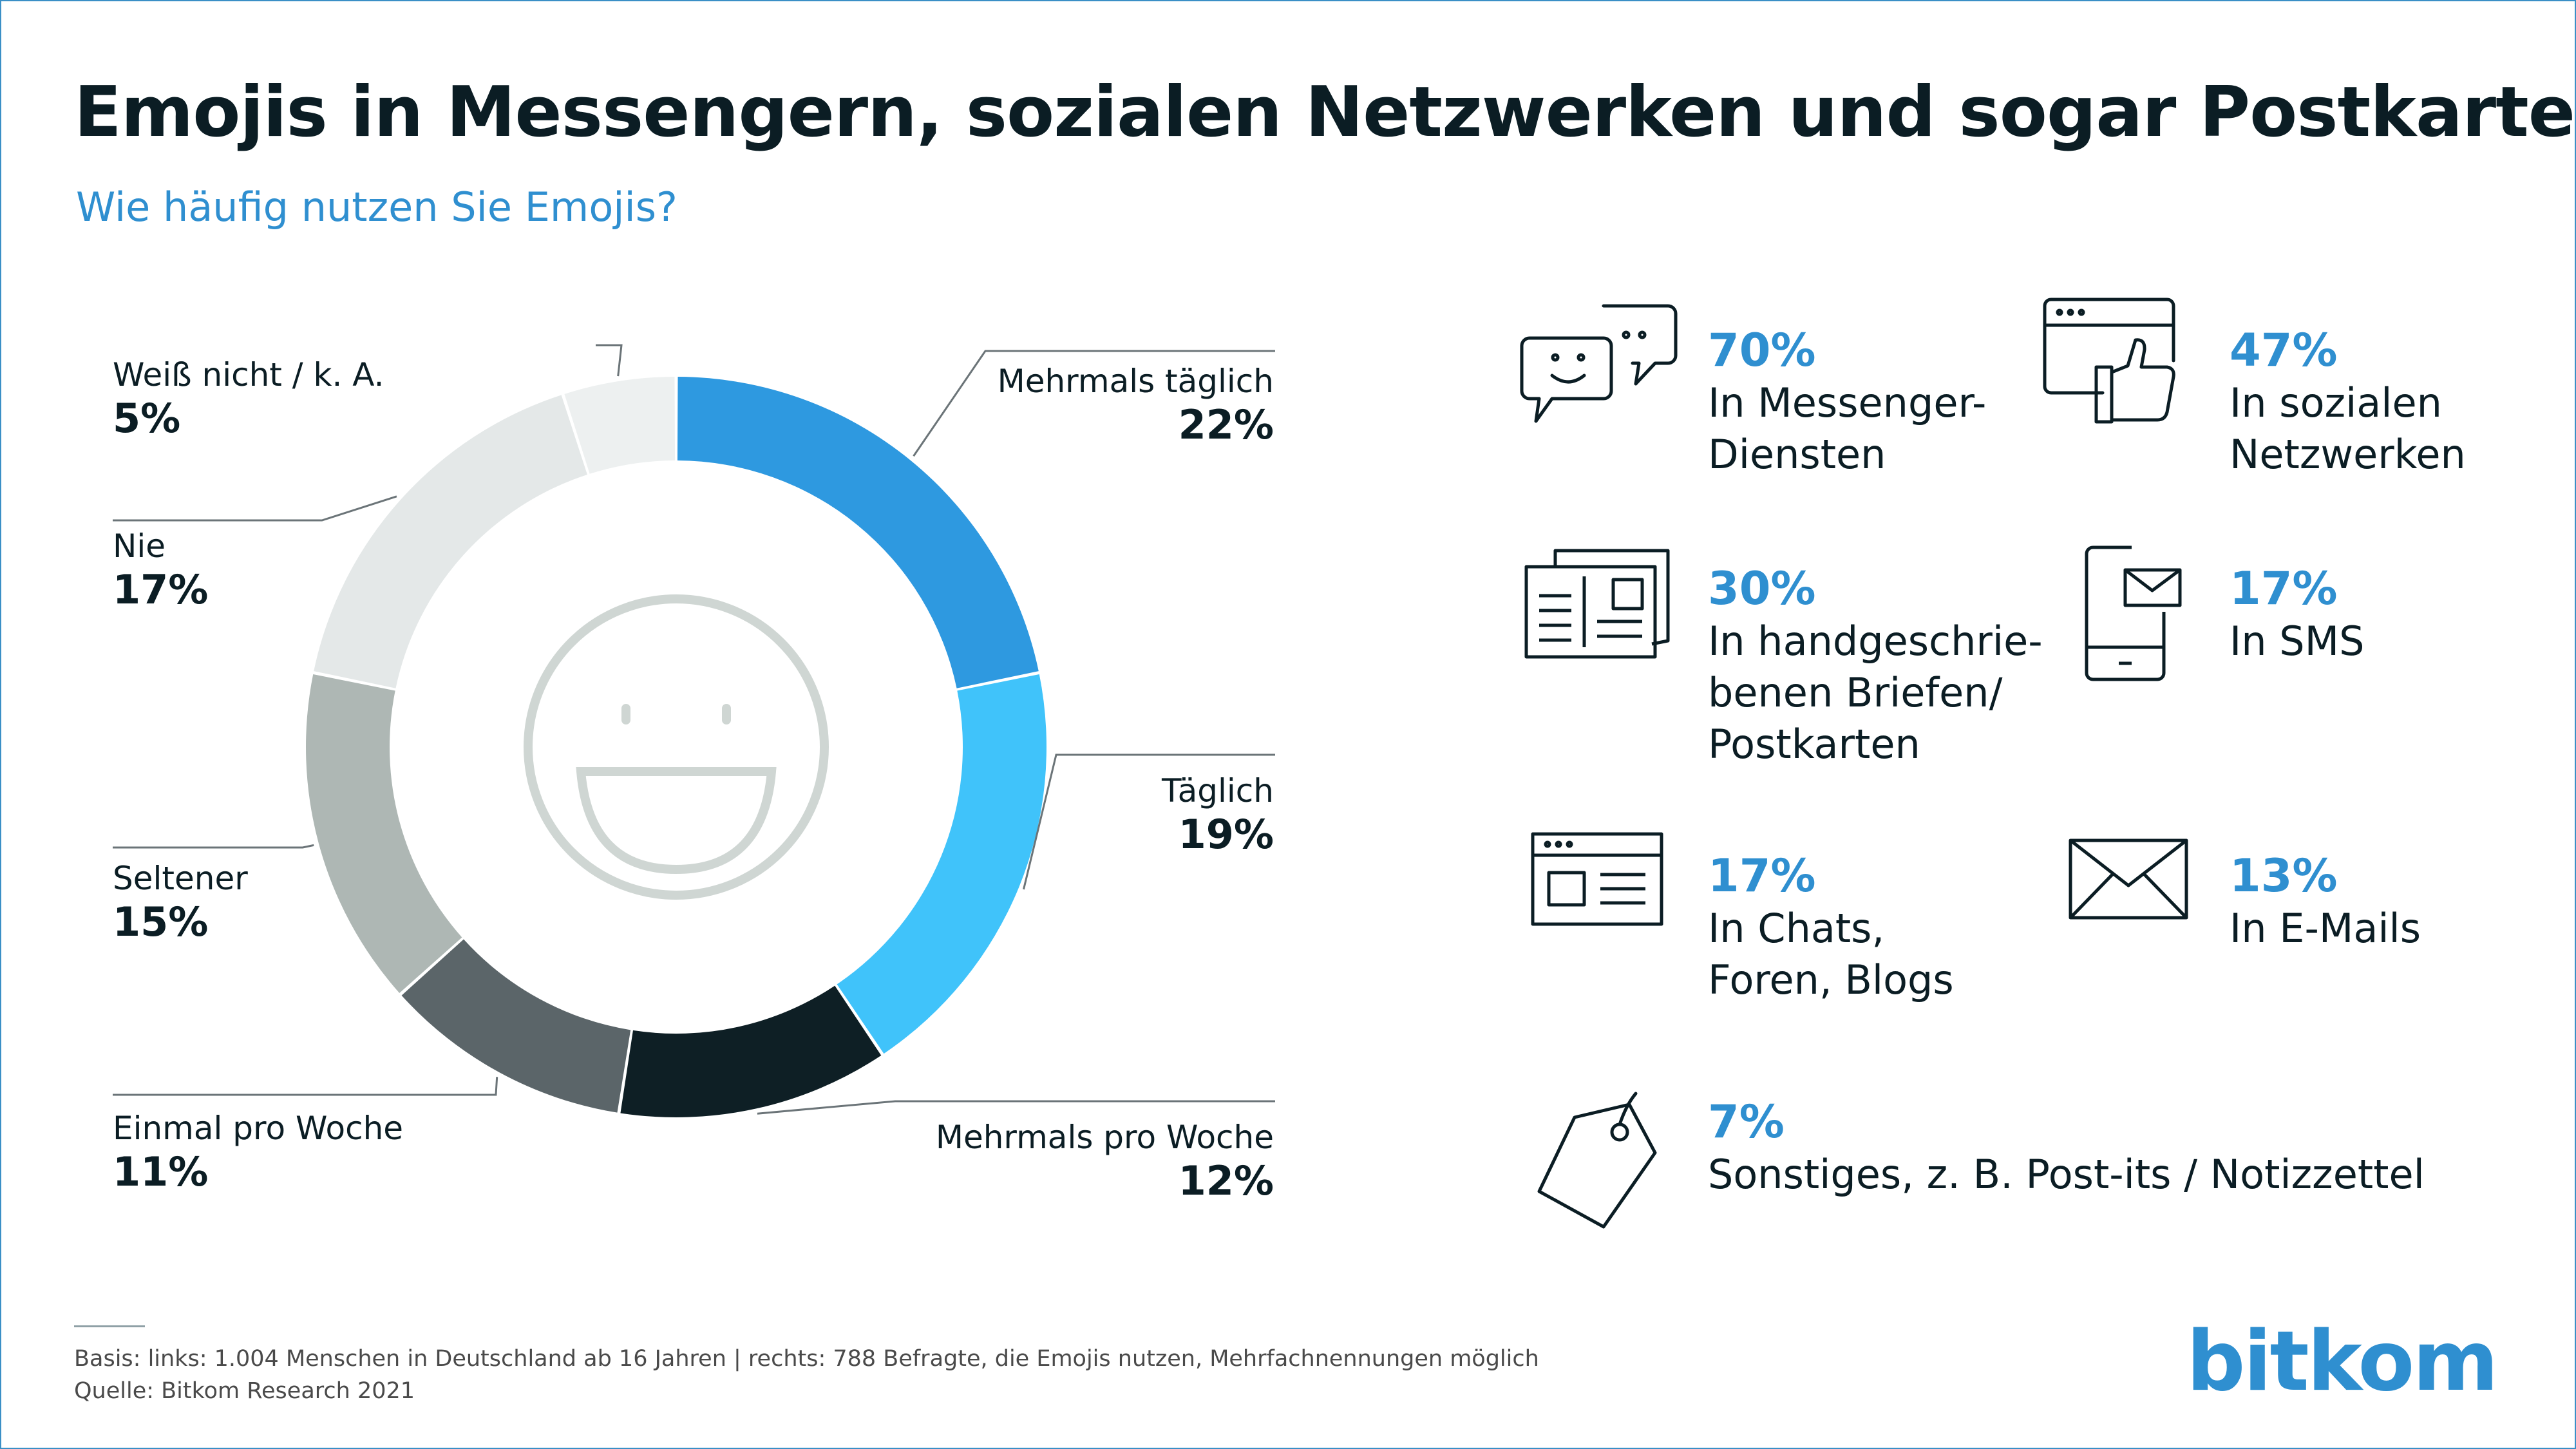  What do you see at coordinates (2284, 876) in the screenshot?
I see `stat-value: 13%` at bounding box center [2284, 876].